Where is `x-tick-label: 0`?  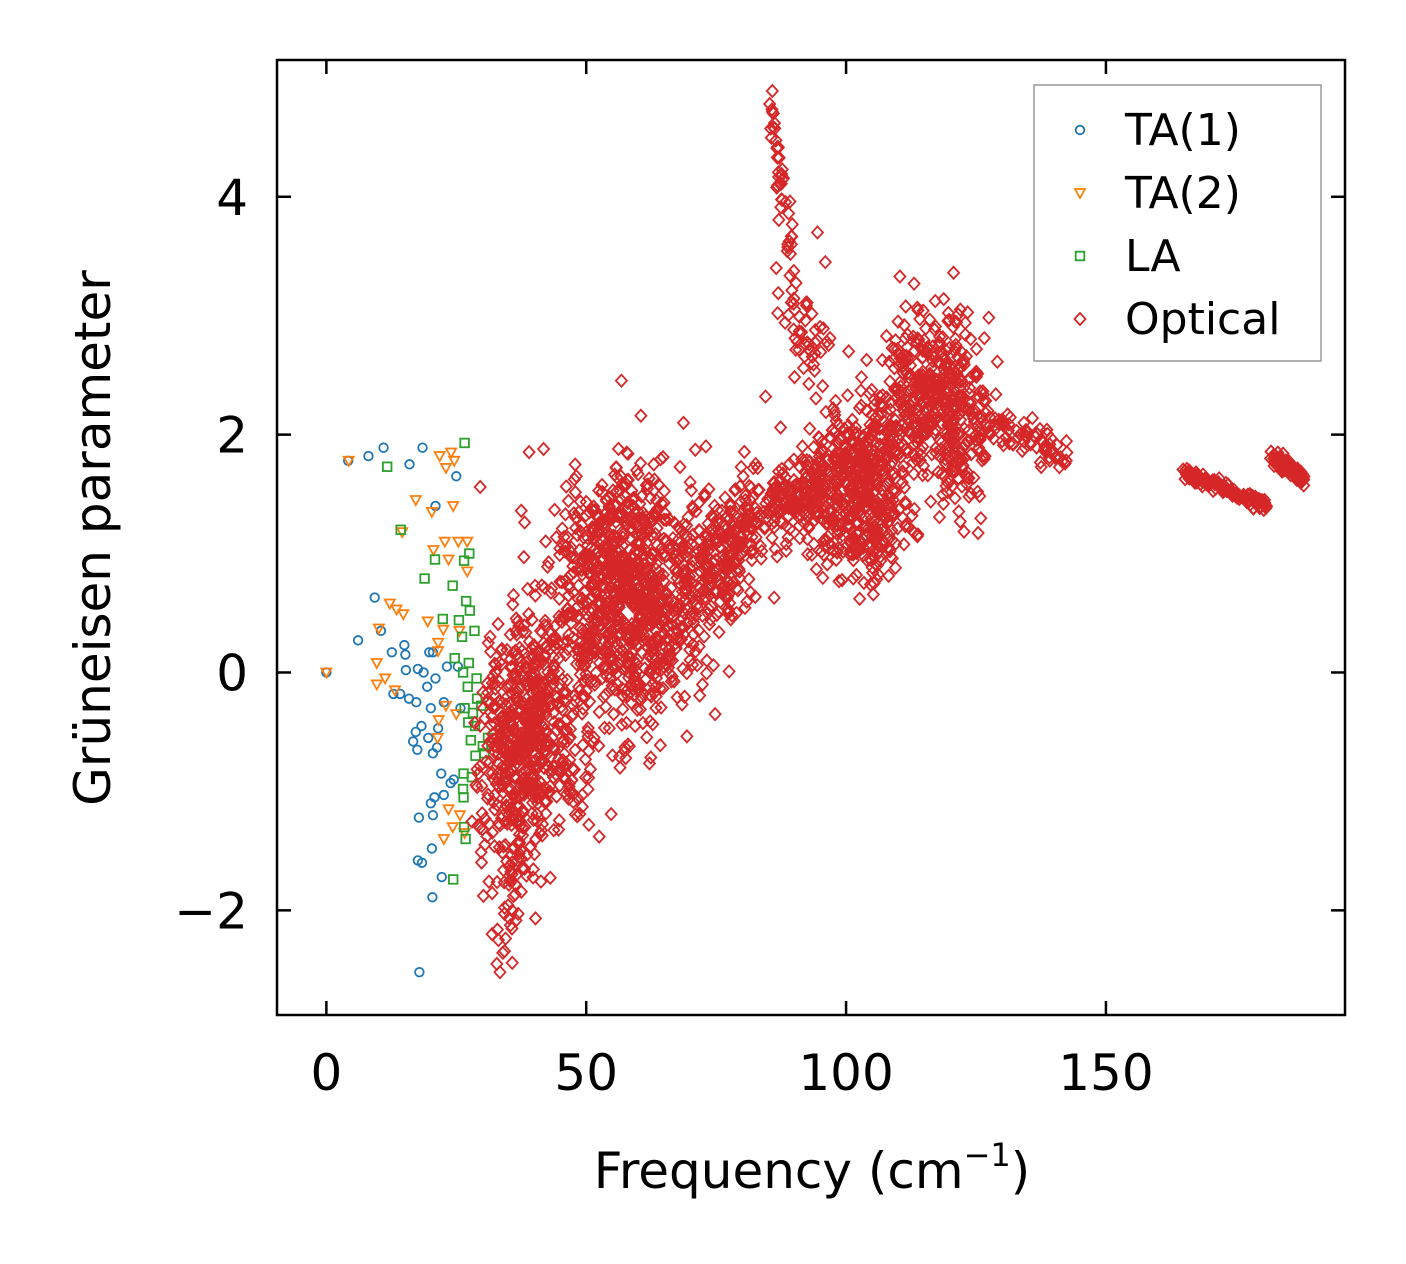
x-tick-label: 0 is located at coordinates (326, 1073).